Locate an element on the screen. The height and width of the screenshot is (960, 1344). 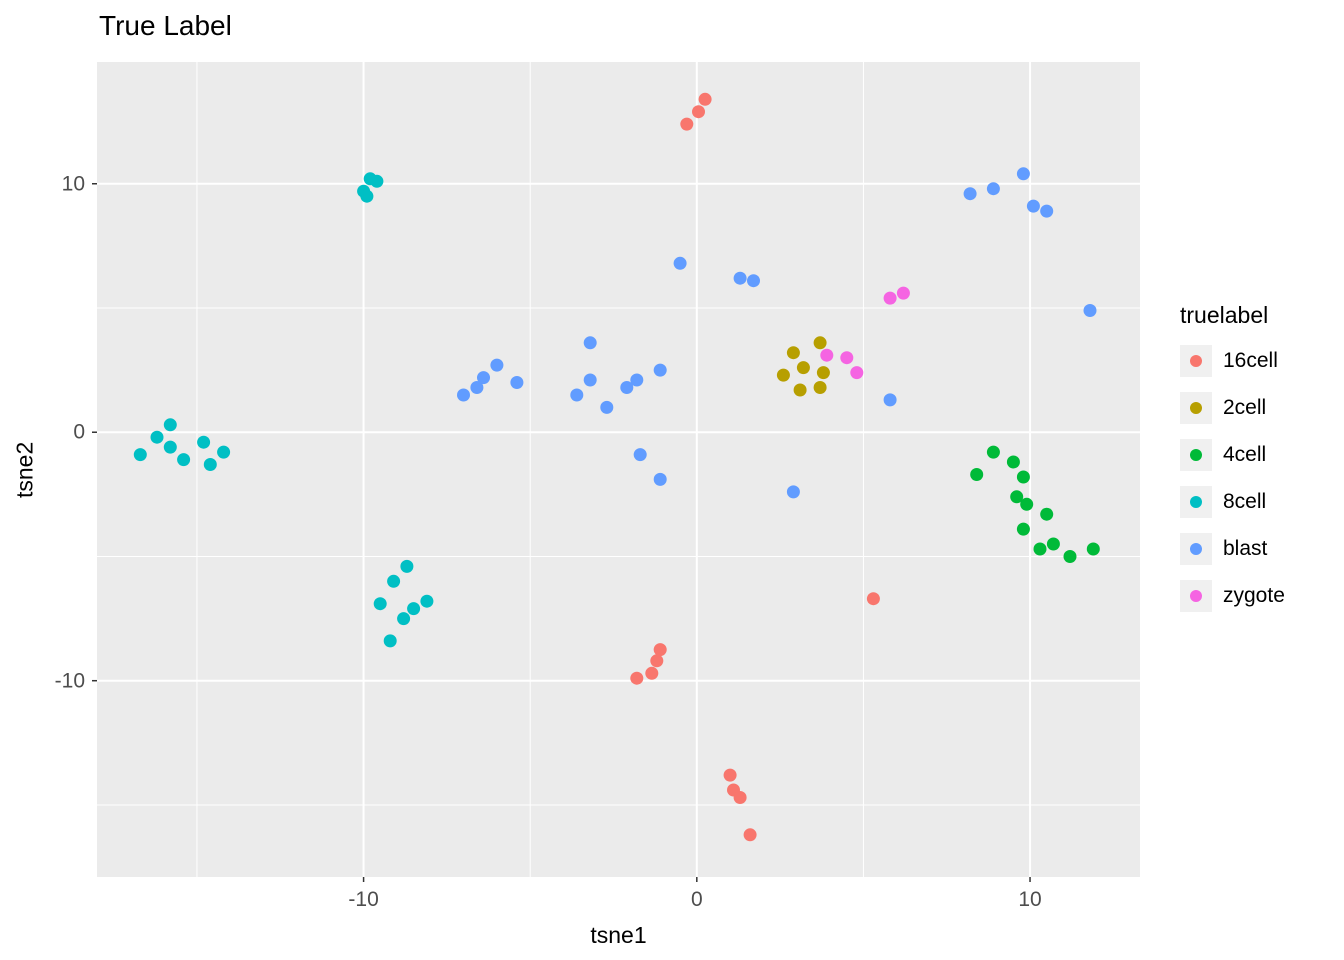
x-tick-label: -10 is located at coordinates (363, 899).